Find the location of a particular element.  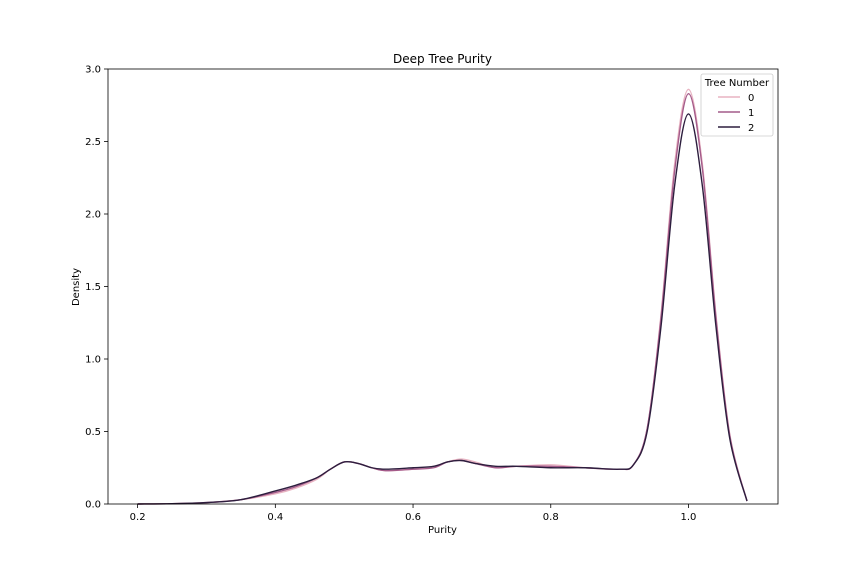

y-tick-label: 0.0 is located at coordinates (93, 505).